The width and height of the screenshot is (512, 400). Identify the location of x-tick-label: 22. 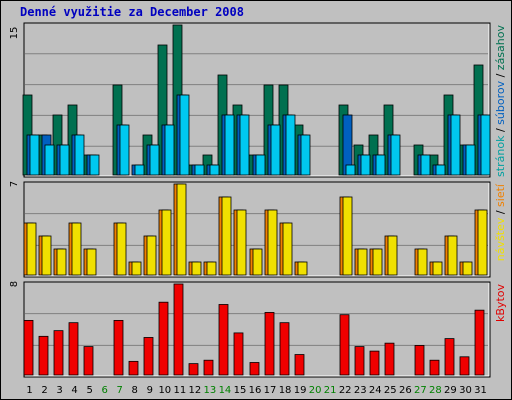
(345, 390).